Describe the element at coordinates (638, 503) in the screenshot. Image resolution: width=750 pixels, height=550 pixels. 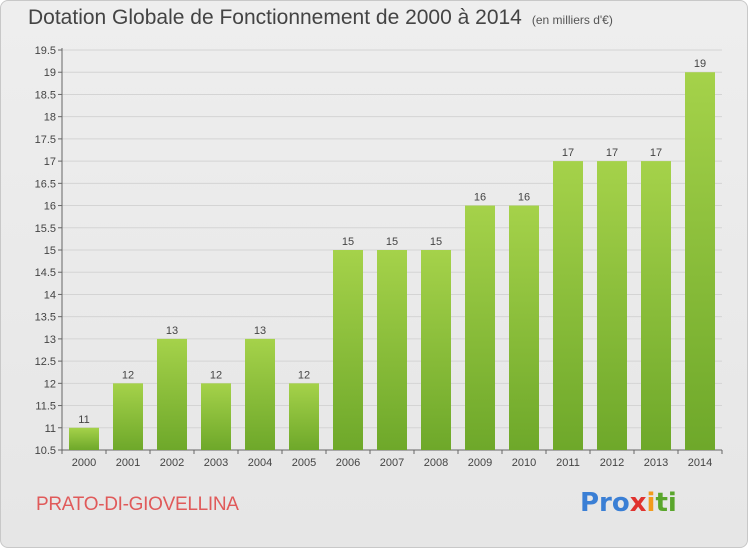
I see `logo-part: x` at that location.